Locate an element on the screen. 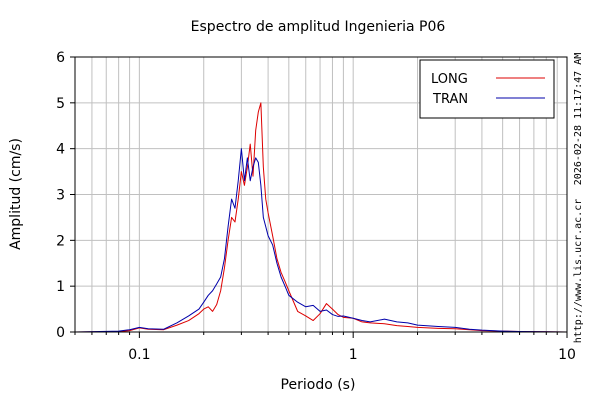 The width and height of the screenshot is (600, 400). legend: LONG TRAN is located at coordinates (487, 89).